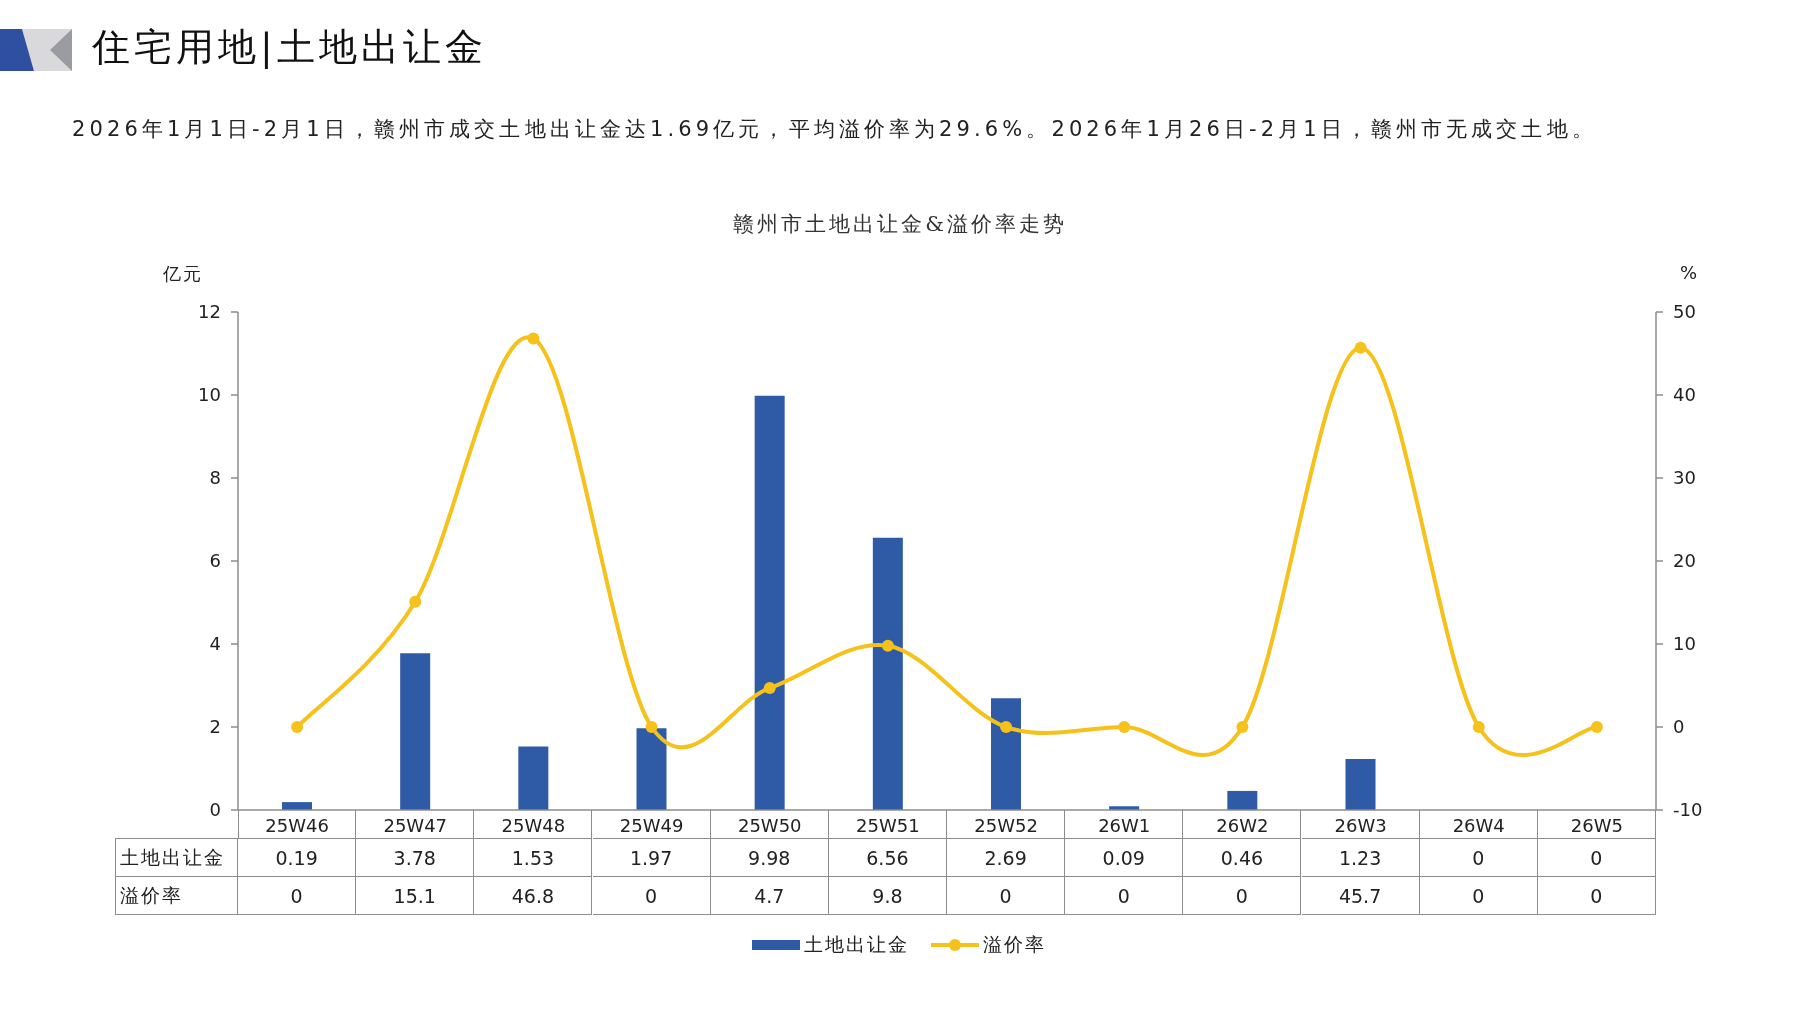 The image size is (1797, 1010). I want to click on y2-tick-label: 10, so click(1684, 644).